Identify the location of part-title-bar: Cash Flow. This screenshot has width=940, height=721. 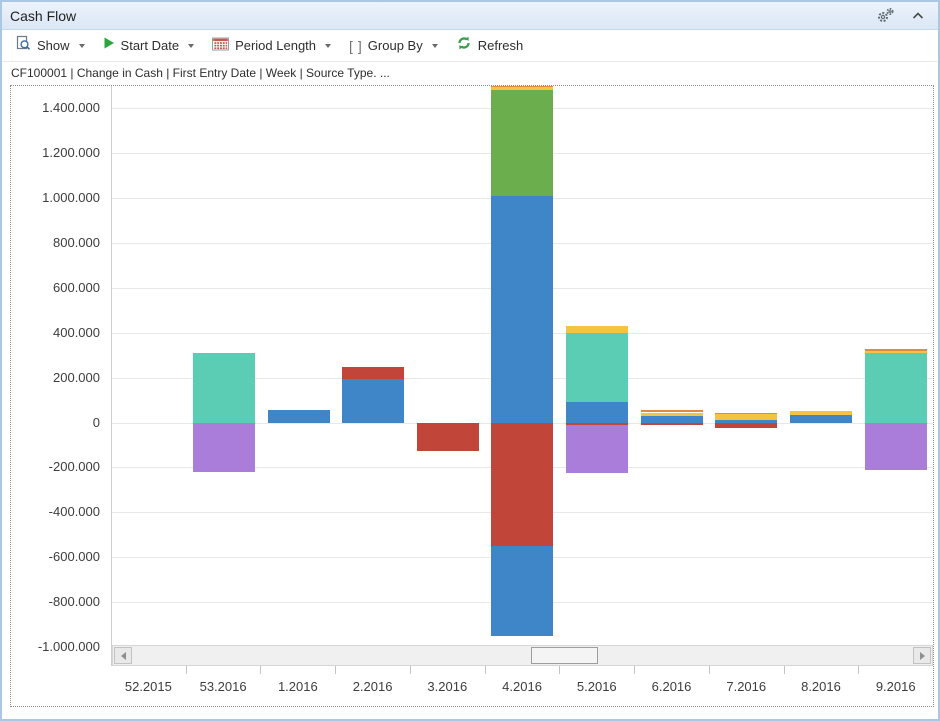
(470, 16).